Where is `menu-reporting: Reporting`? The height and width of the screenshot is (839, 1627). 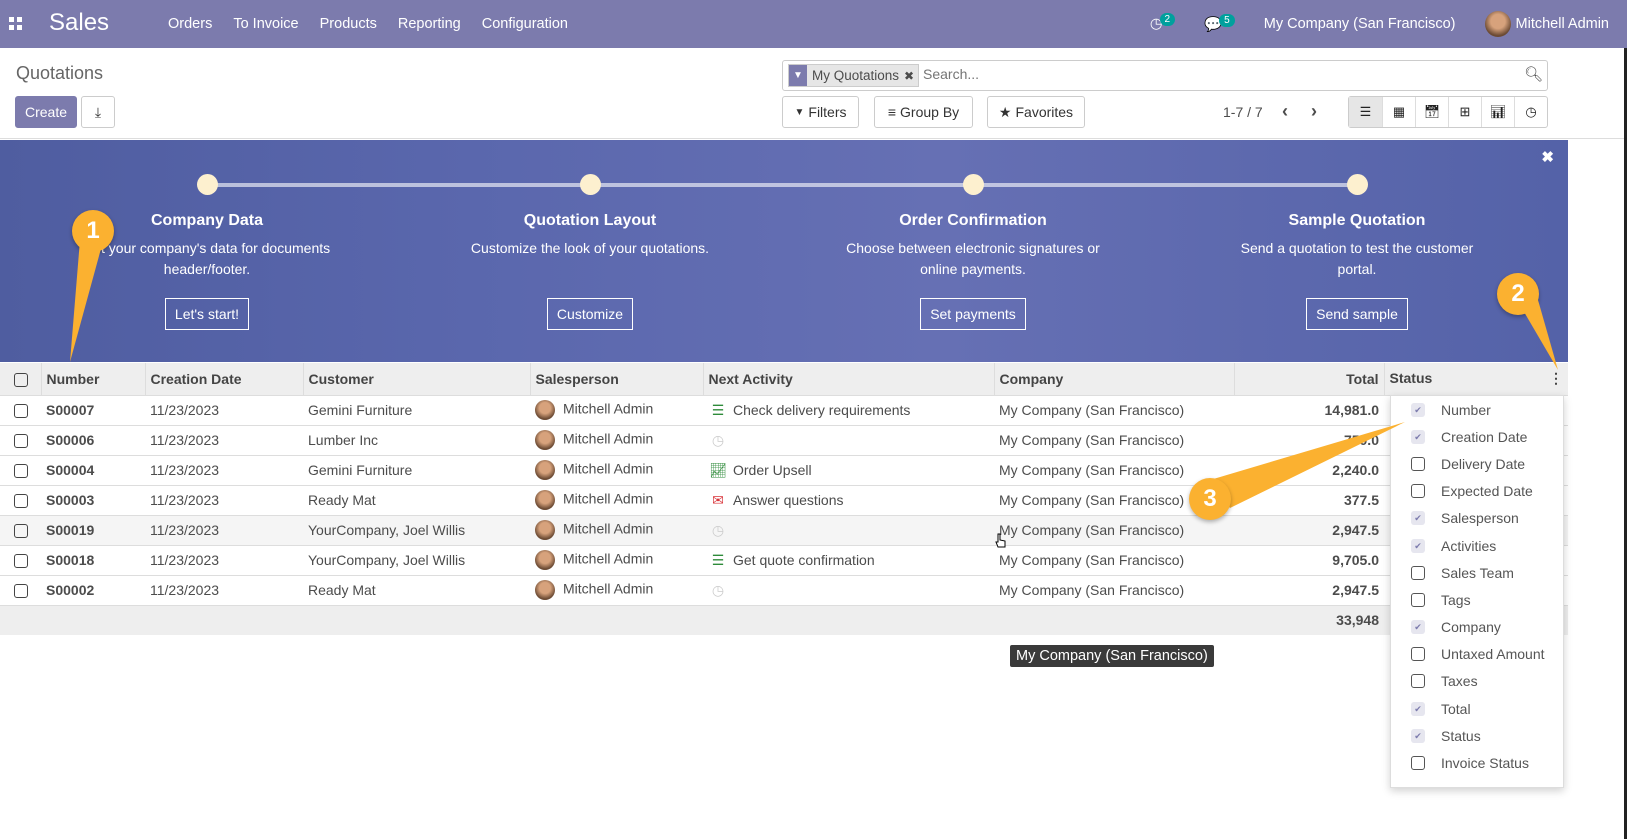
menu-reporting: Reporting is located at coordinates (429, 24).